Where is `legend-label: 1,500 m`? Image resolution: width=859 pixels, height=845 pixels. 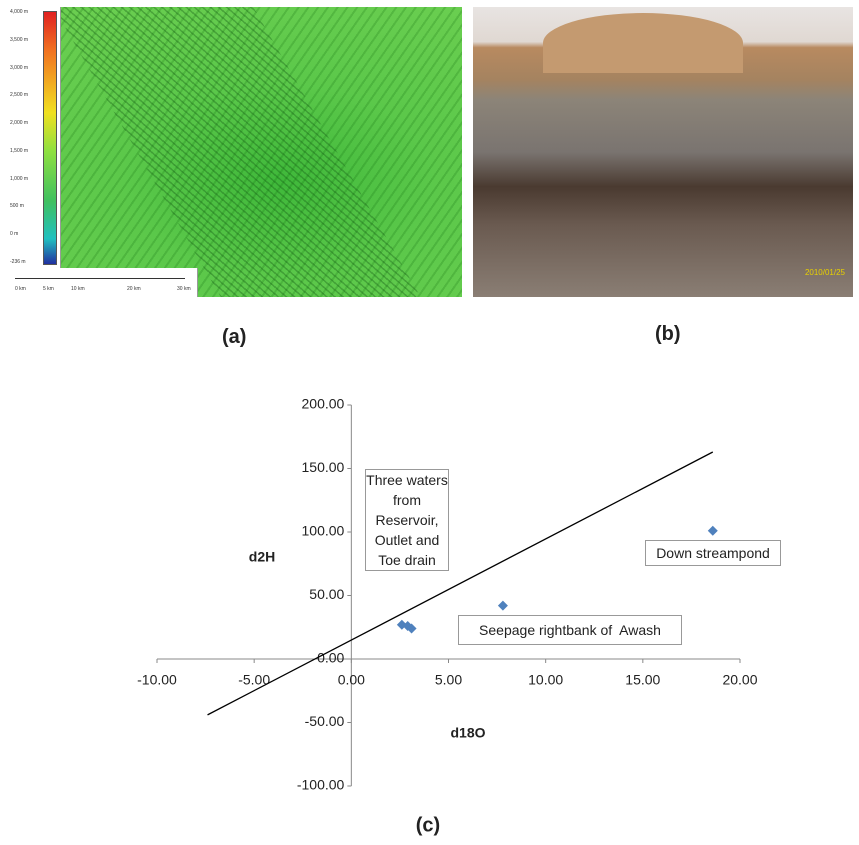
legend-label: 1,500 m is located at coordinates (19, 150).